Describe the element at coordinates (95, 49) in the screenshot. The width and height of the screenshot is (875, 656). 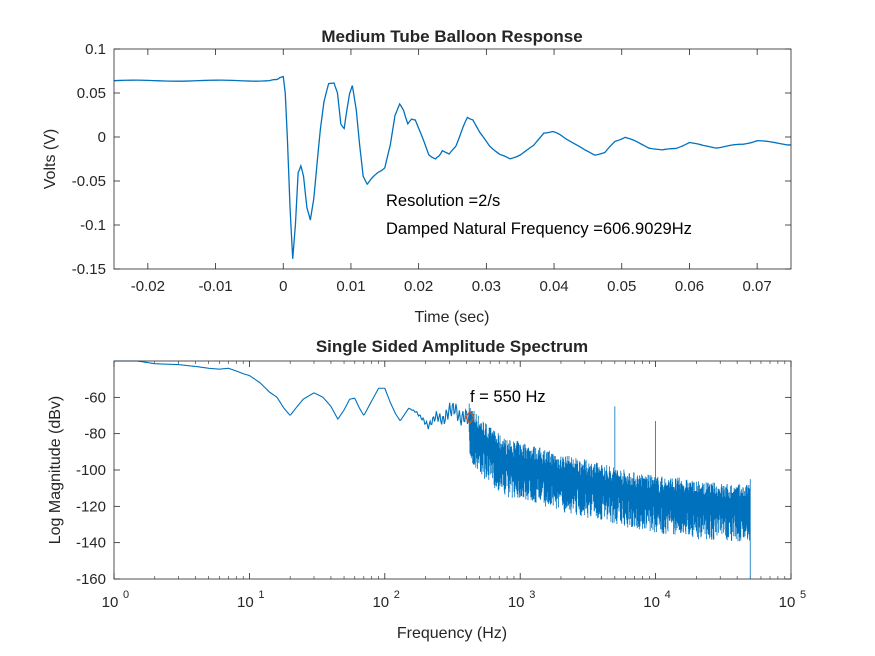
I see `y-tick-label: 0.1` at that location.